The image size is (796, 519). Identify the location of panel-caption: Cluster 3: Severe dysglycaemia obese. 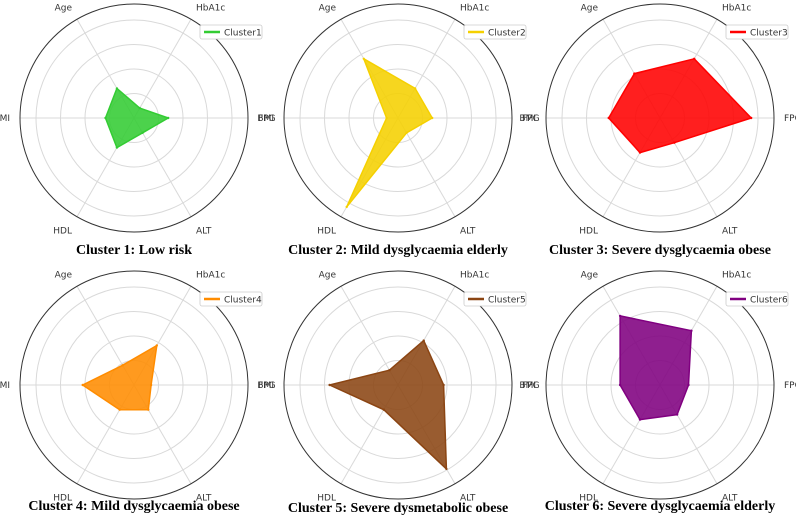
(660, 250).